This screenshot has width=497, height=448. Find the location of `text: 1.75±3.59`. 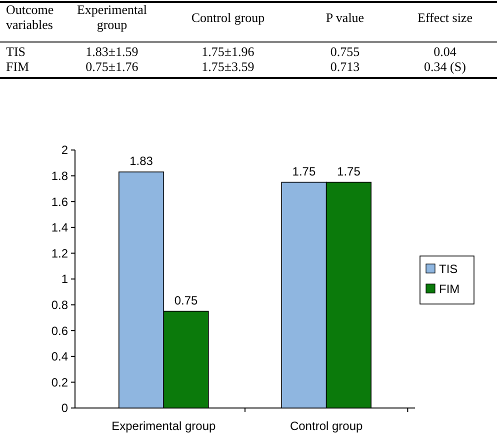

text: 1.75±3.59 is located at coordinates (228, 66).